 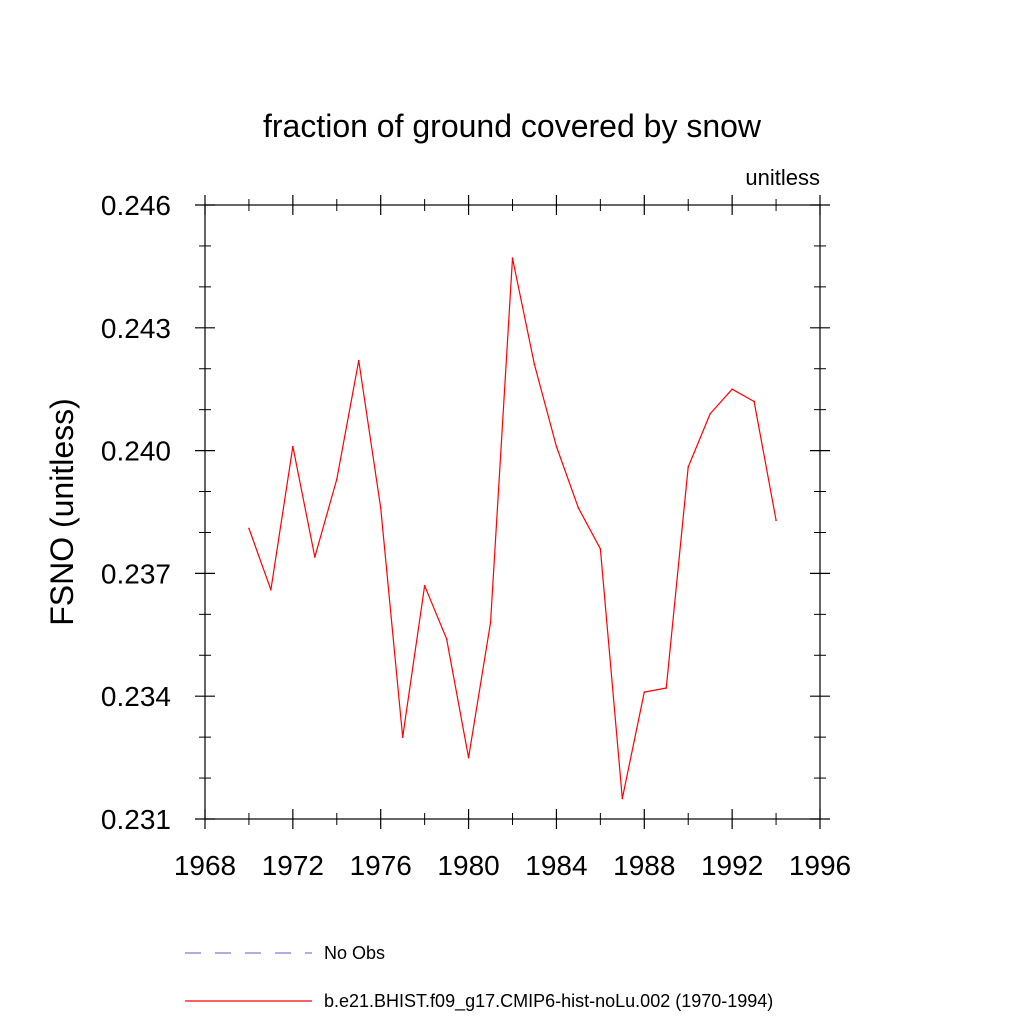 What do you see at coordinates (136, 451) in the screenshot?
I see `y-tick-label: 0.240` at bounding box center [136, 451].